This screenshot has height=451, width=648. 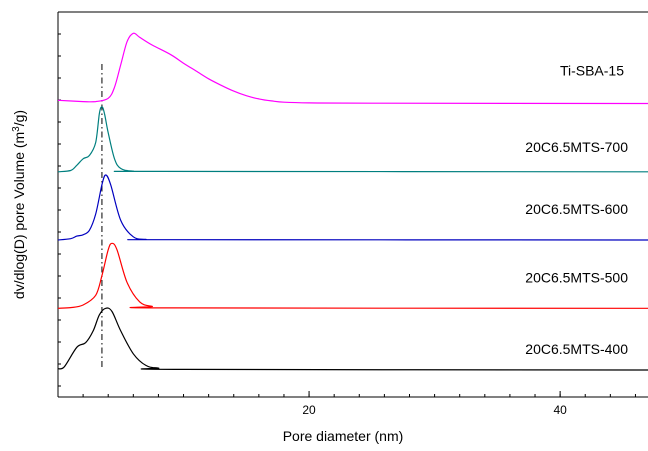 What do you see at coordinates (16, 129) in the screenshot?
I see `y-axis-label-sup: 3` at bounding box center [16, 129].